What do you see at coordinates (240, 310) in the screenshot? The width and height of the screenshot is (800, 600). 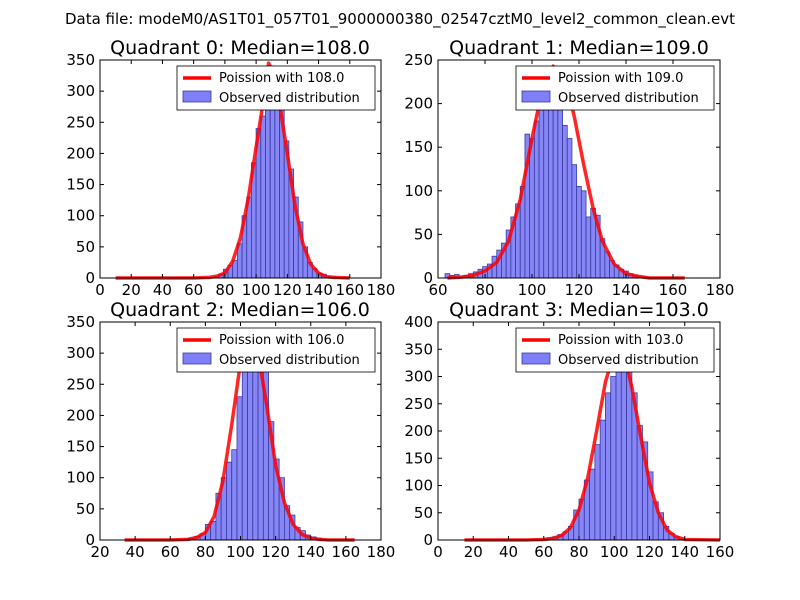 I see `panel-title: Quadrant 2: Median=106.0` at bounding box center [240, 310].